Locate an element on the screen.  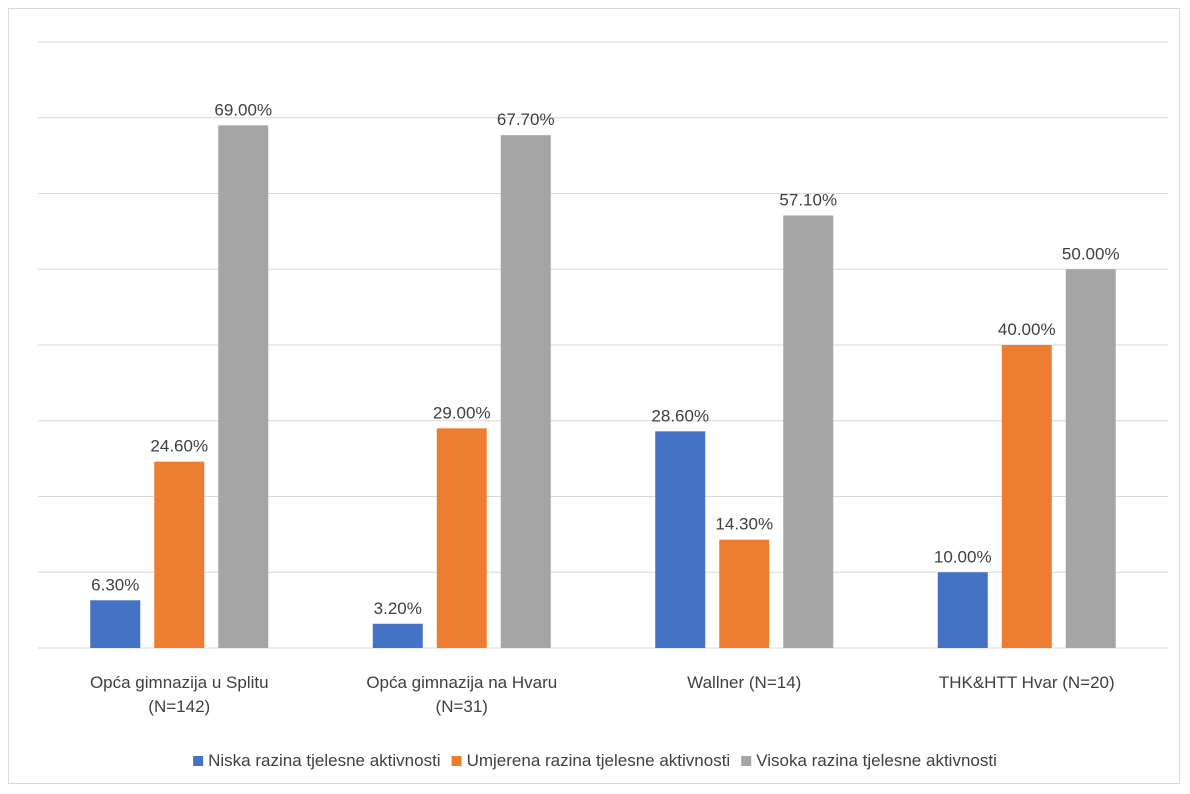
data-label: 10.00% is located at coordinates (963, 556).